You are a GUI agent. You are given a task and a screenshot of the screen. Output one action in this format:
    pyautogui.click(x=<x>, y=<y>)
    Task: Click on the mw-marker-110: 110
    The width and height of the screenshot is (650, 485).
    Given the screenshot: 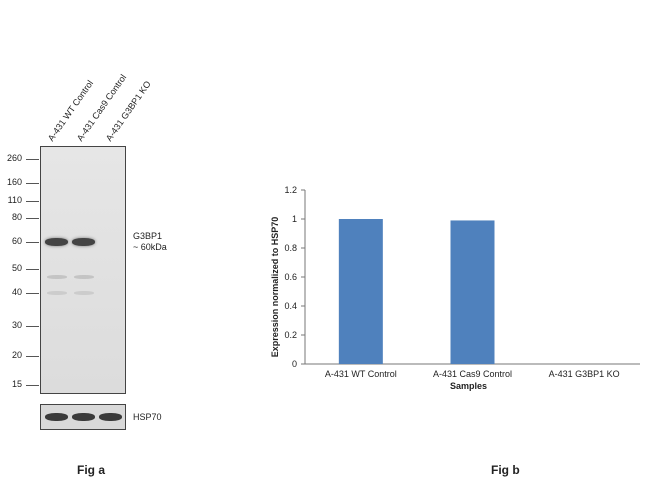 What is the action you would take?
    pyautogui.click(x=14, y=200)
    